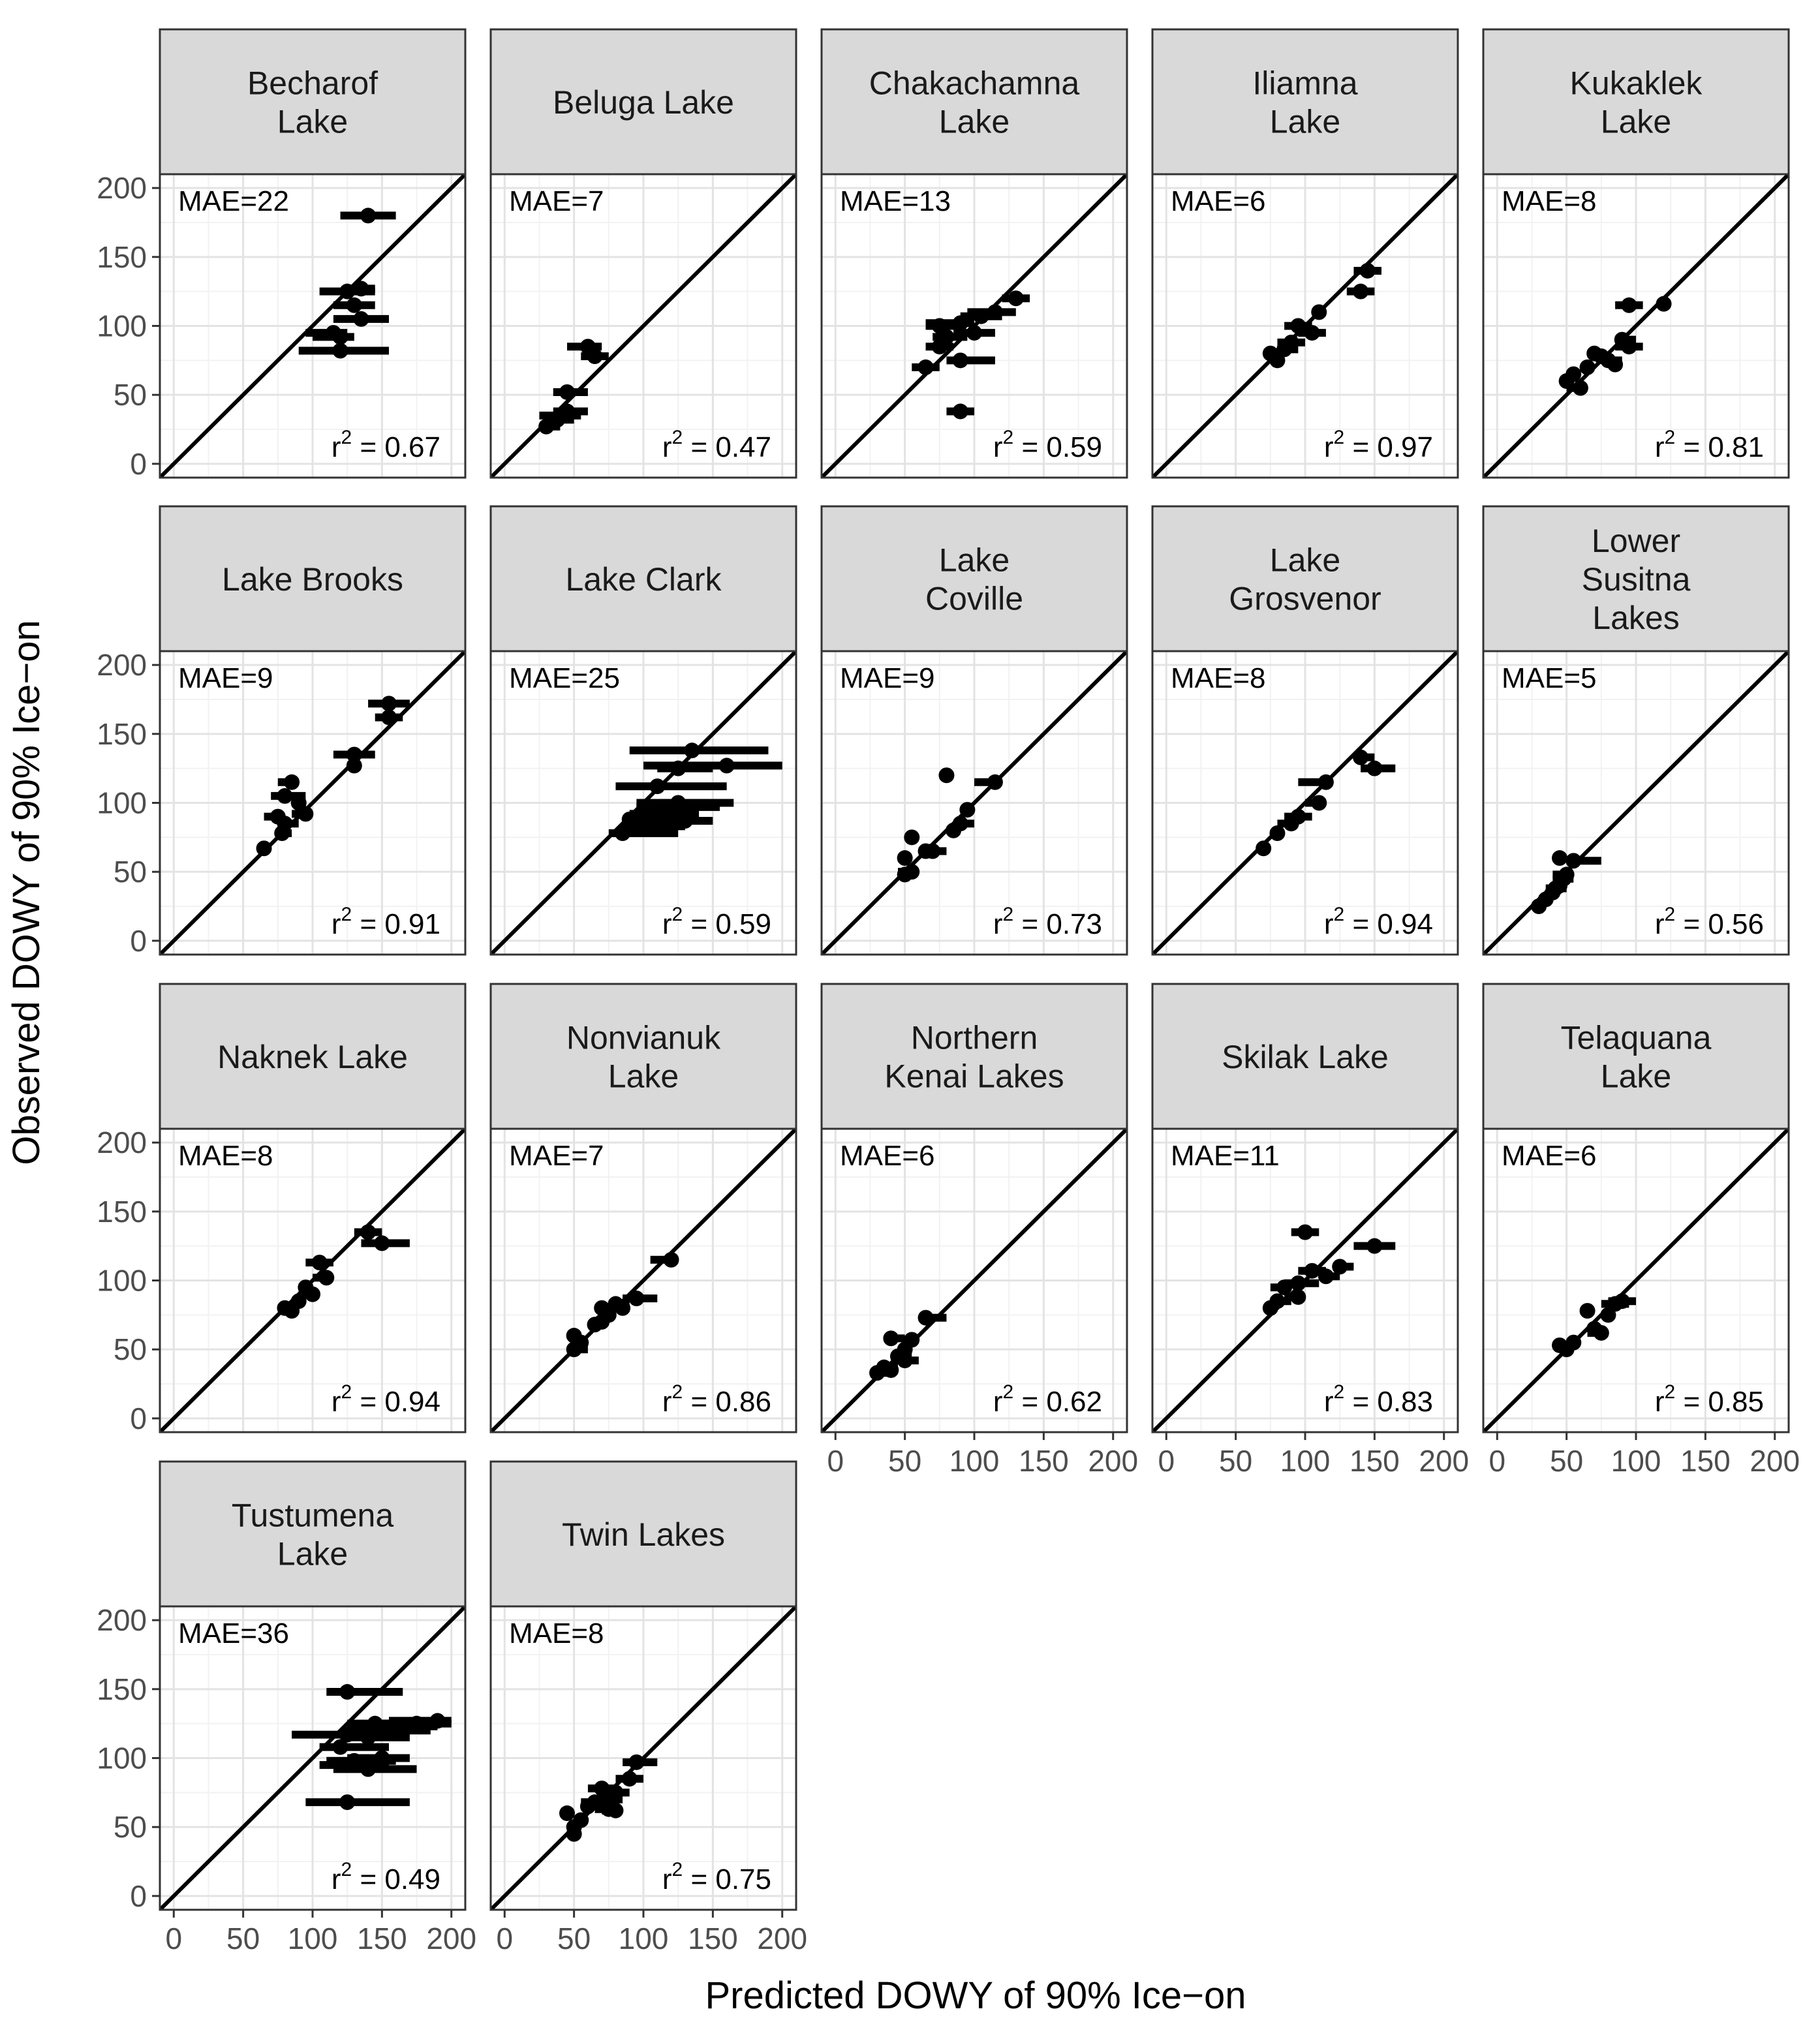  I want to click on facet-title: Lake Clark, so click(644, 579).